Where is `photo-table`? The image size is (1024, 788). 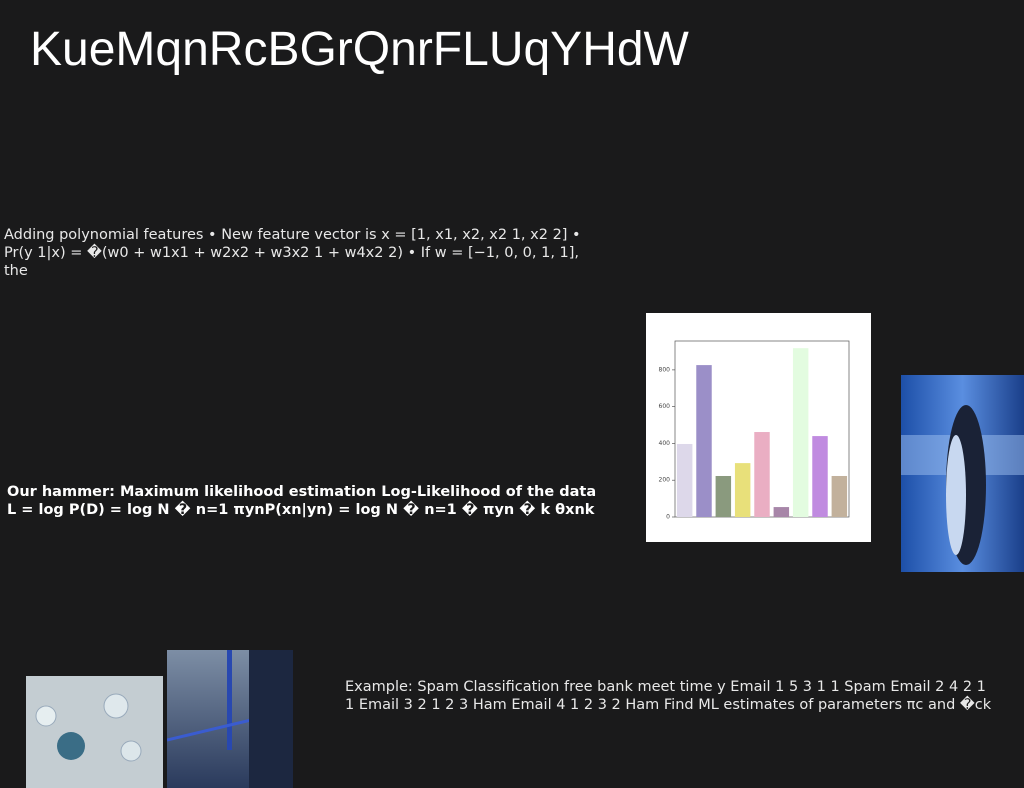 photo-table is located at coordinates (94, 732).